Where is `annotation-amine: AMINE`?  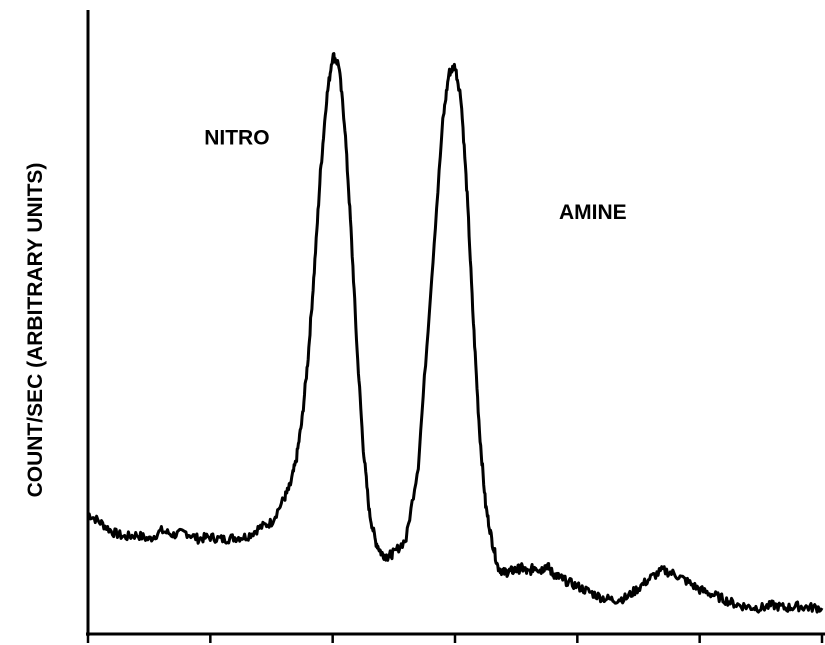
annotation-amine: AMINE is located at coordinates (593, 212).